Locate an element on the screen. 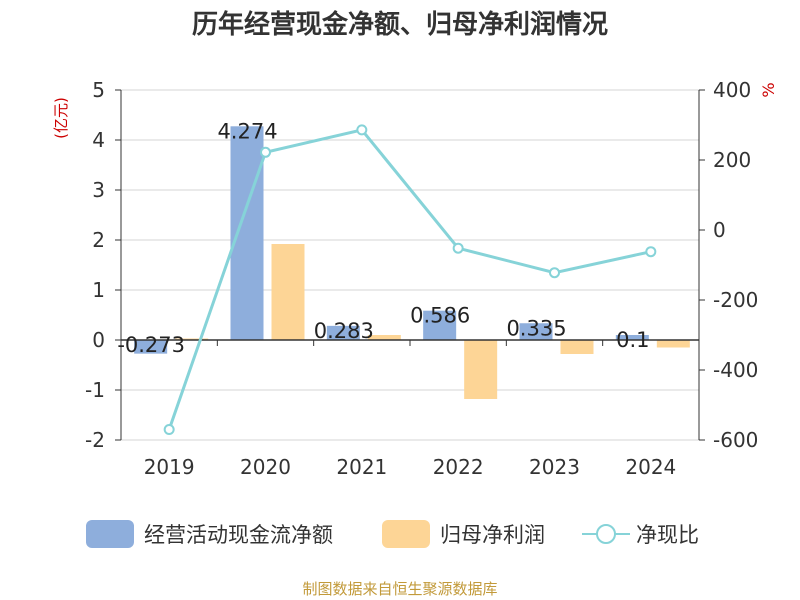  legend-label-cash: 经营活动现金流净额 is located at coordinates (238, 535).